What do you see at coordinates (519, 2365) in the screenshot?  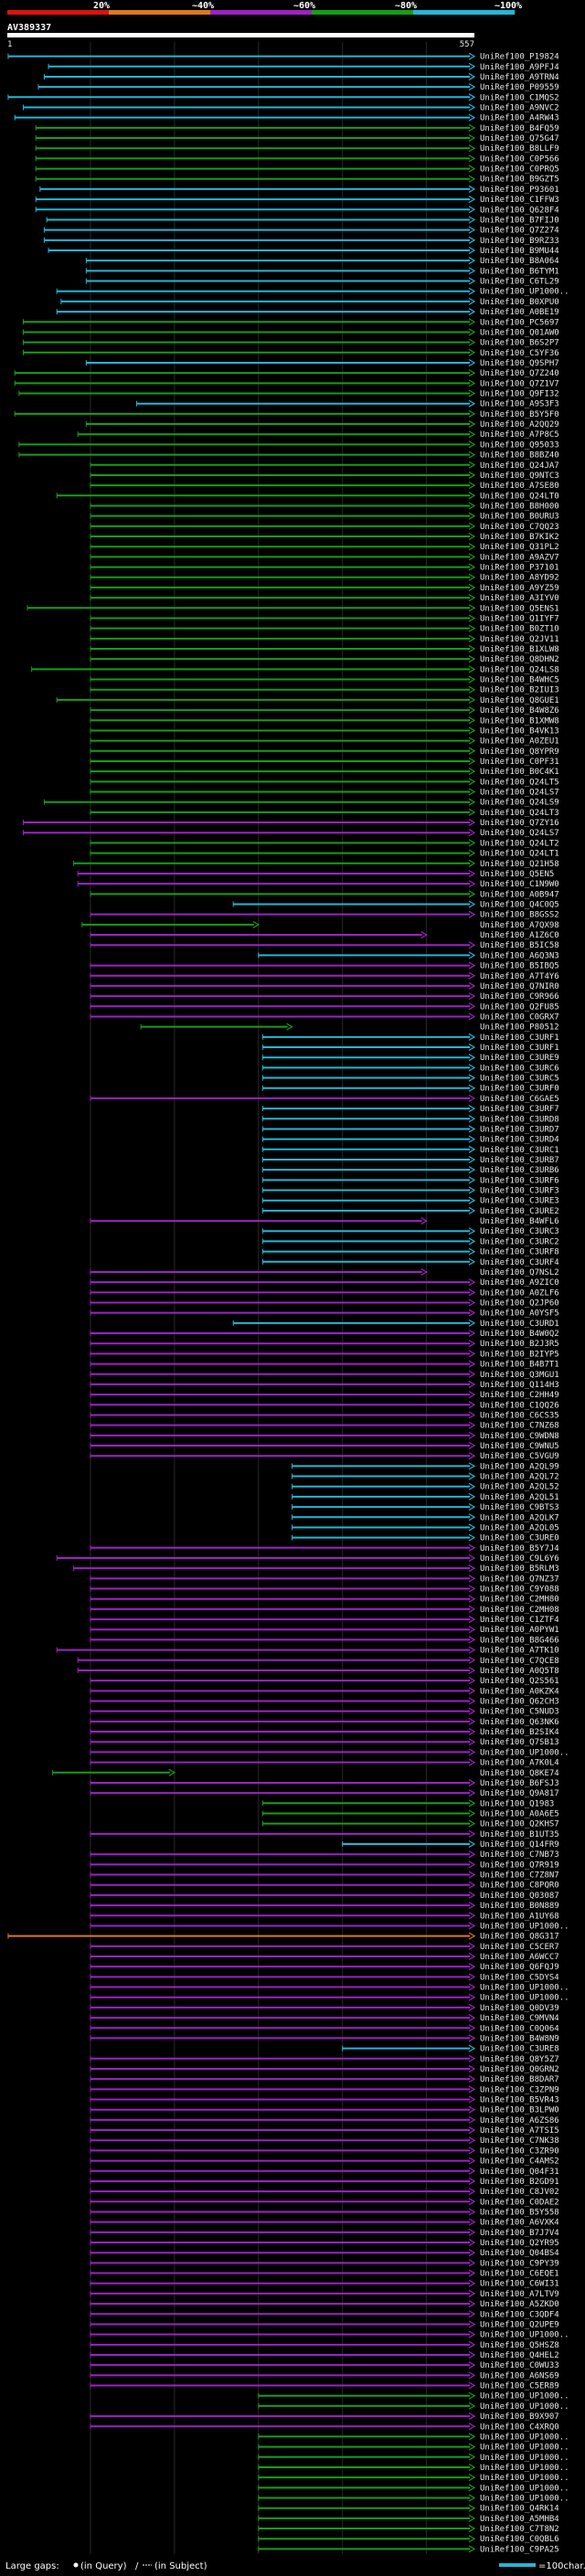 I see `hit-label: UniRef100_C0WU33` at bounding box center [519, 2365].